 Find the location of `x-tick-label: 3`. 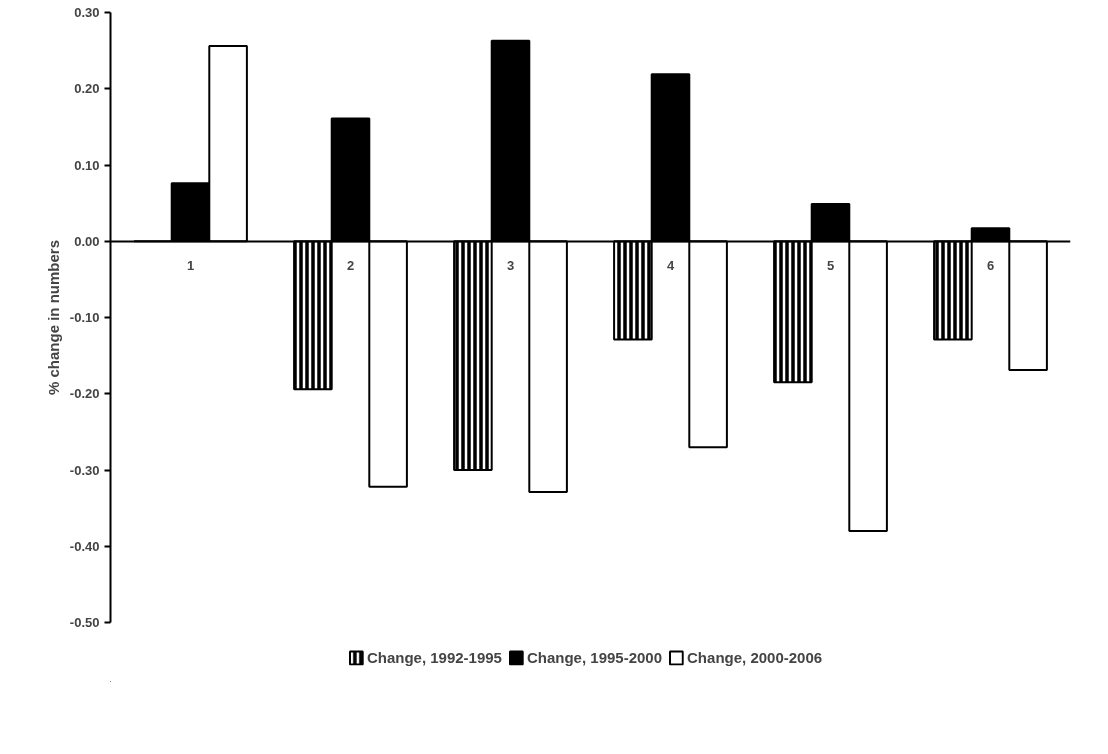

x-tick-label: 3 is located at coordinates (510, 266).